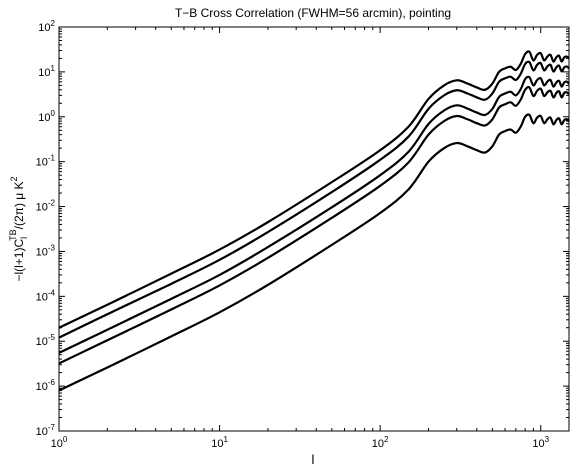  What do you see at coordinates (46, 116) in the screenshot?
I see `y-tick-label: 10⁰` at bounding box center [46, 116].